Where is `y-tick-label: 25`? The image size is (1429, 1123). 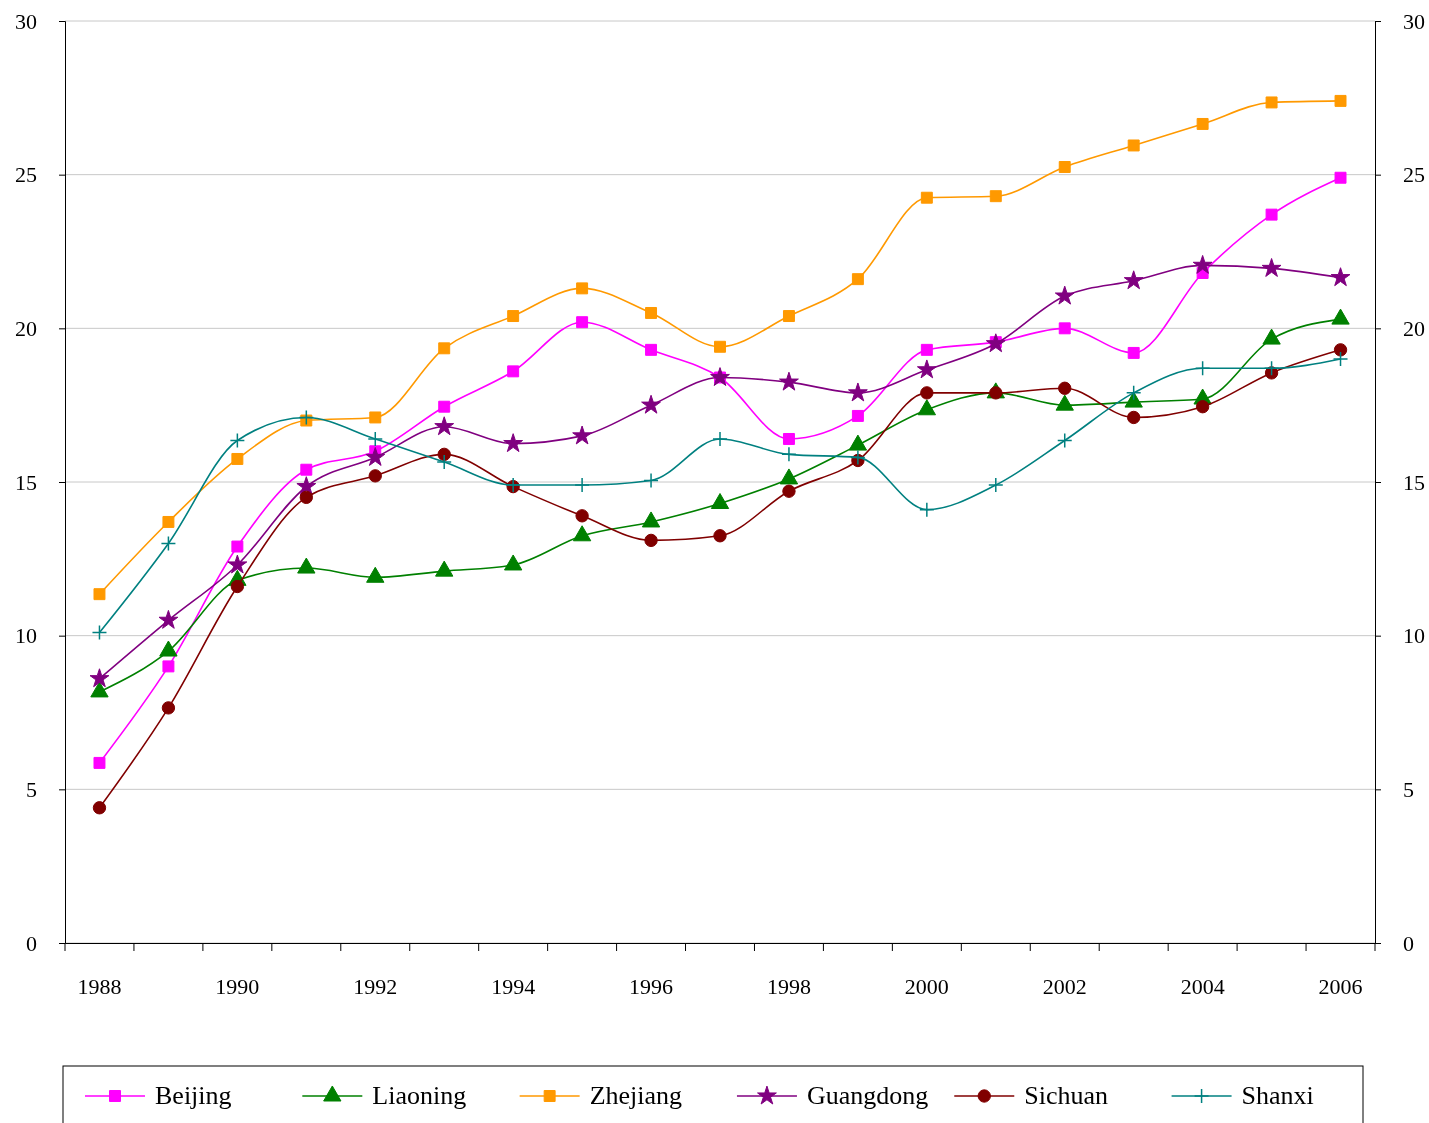
y-tick-label: 25 is located at coordinates (26, 175).